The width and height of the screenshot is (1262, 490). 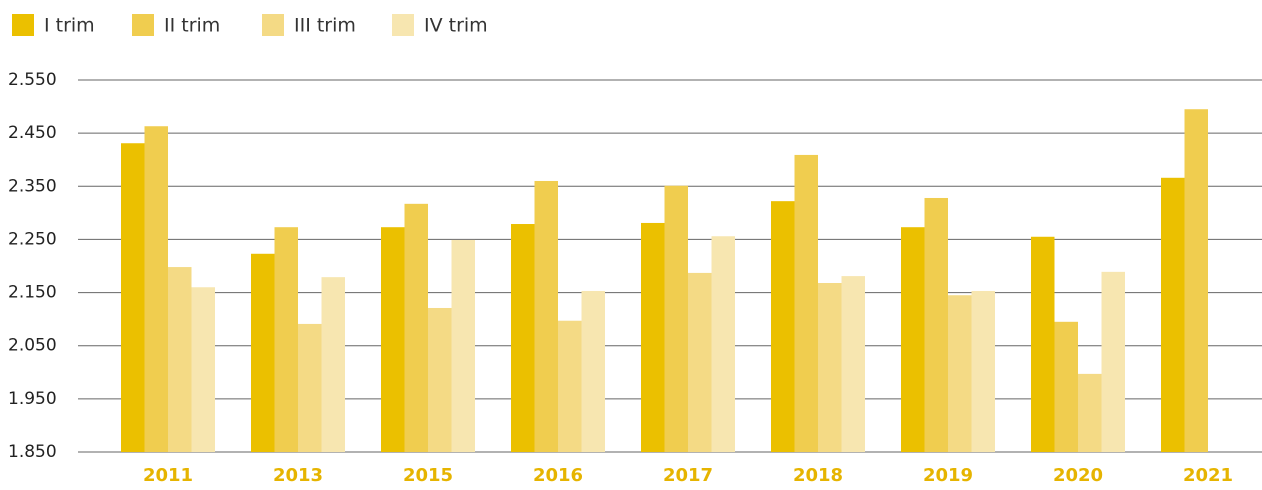 I want to click on y-tick-label: 2.250, so click(x=32, y=239).